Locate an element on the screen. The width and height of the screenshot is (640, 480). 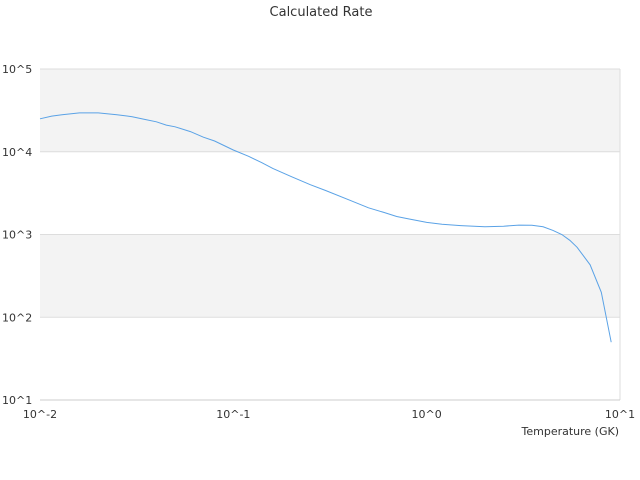
y-tick-label: 10^3 is located at coordinates (17, 235).